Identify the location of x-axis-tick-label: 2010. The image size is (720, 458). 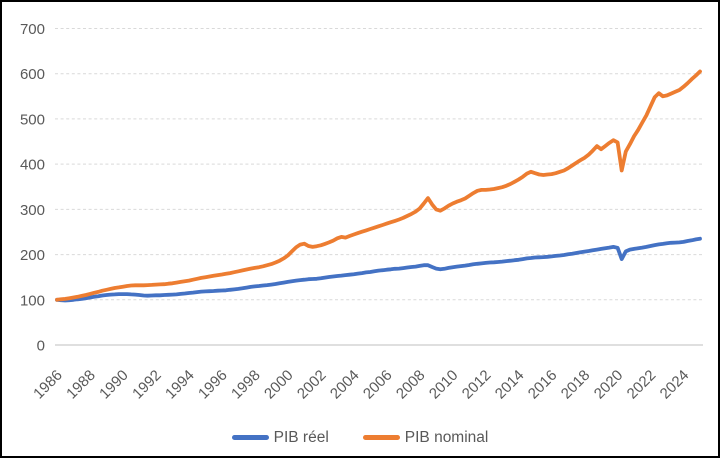
(444, 385).